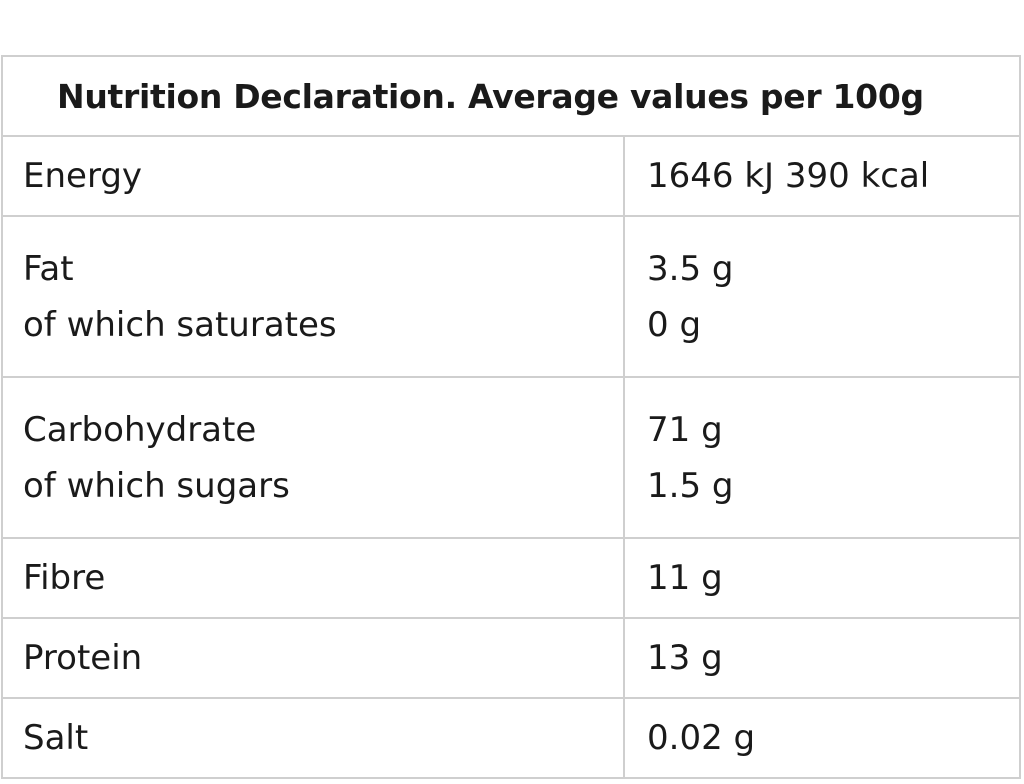  Describe the element at coordinates (685, 429) in the screenshot. I see `nutrient-value: 71 g` at that location.